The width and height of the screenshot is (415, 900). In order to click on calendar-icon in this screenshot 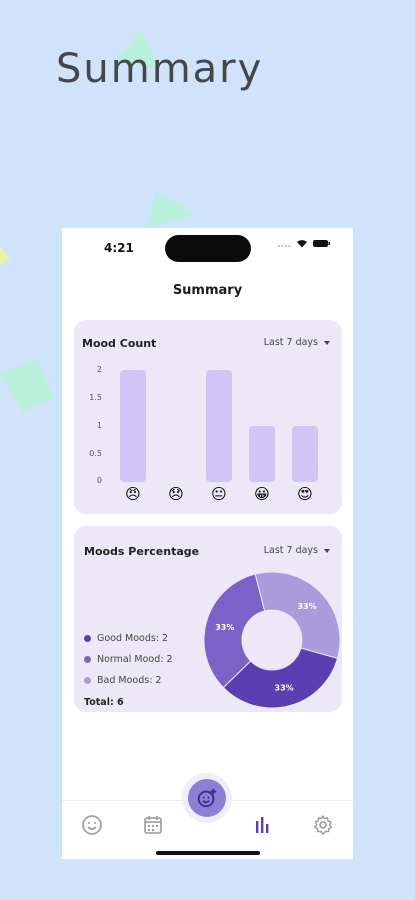, I will do `click(153, 825)`.